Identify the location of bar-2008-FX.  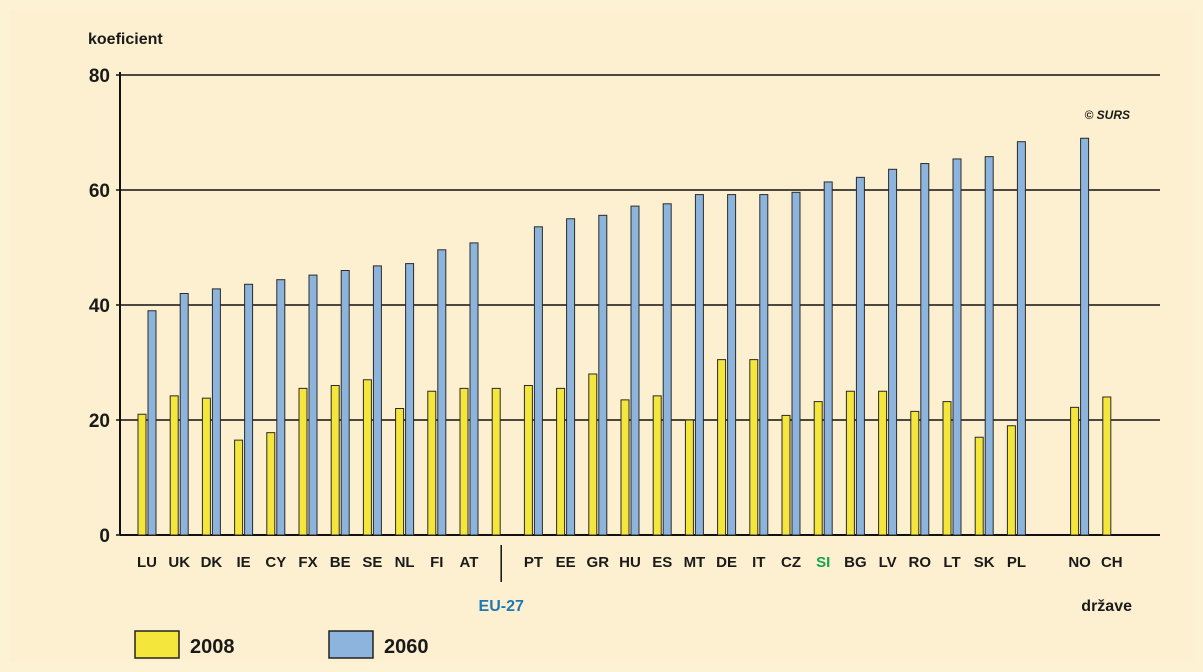
(303, 461).